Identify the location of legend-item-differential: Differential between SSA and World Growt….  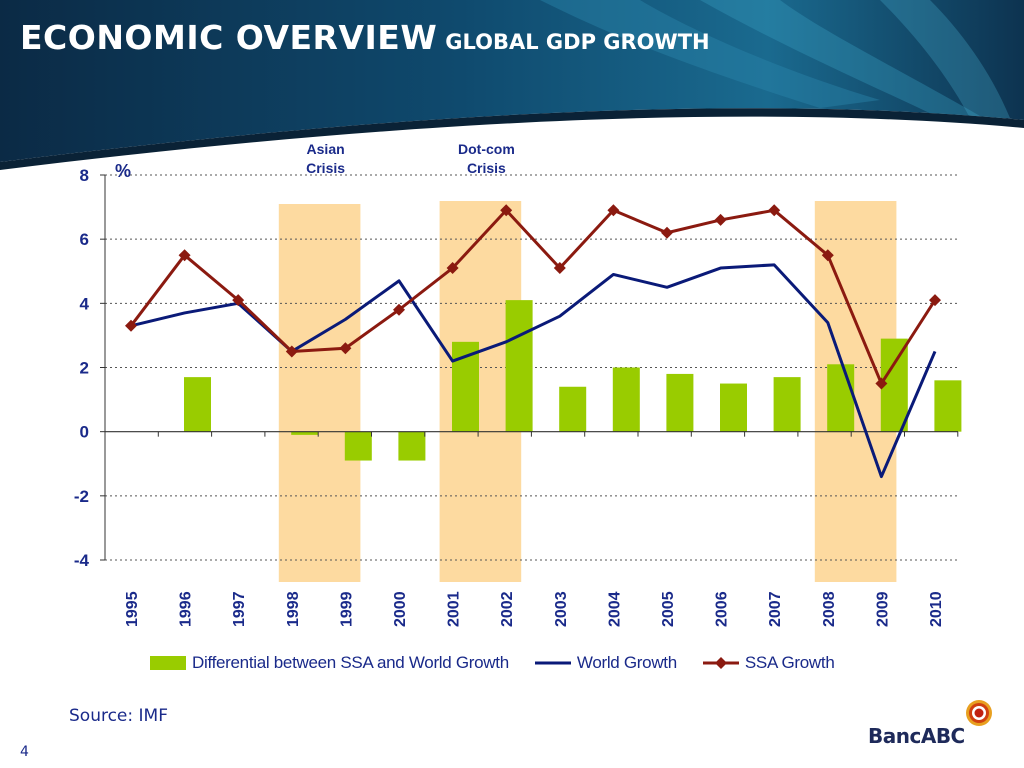
(329, 663).